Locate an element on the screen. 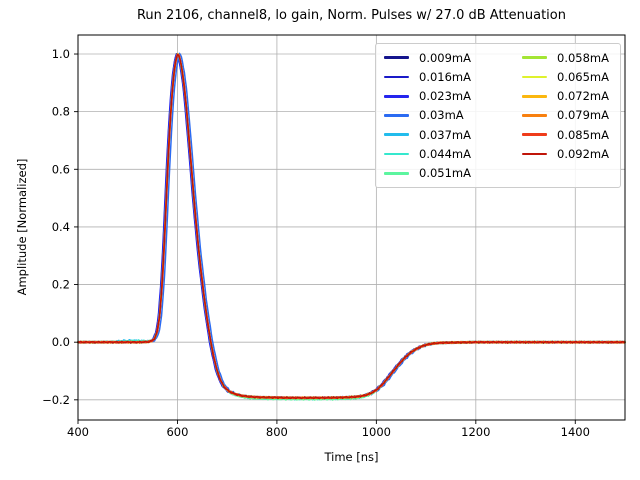 The height and width of the screenshot is (480, 640). legend-label: 0.016mA is located at coordinates (445, 76).